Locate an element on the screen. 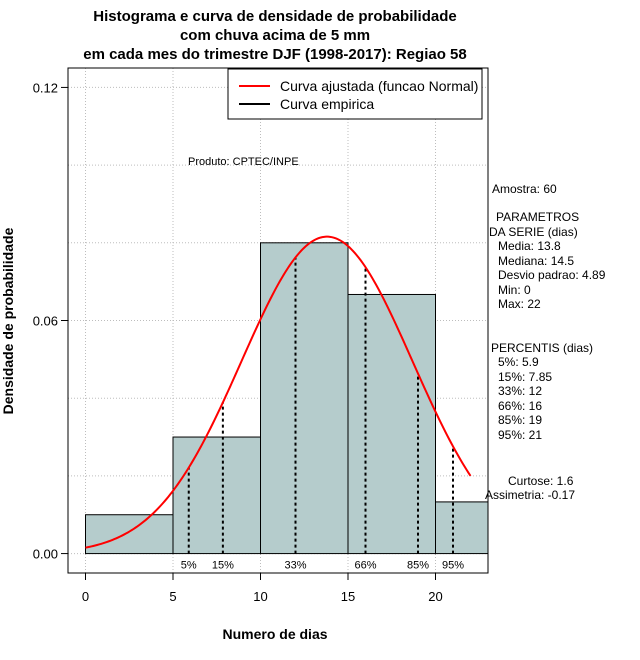 Image resolution: width=640 pixels, height=660 pixels. stat-sample: Amostra: 60 is located at coordinates (524, 189).